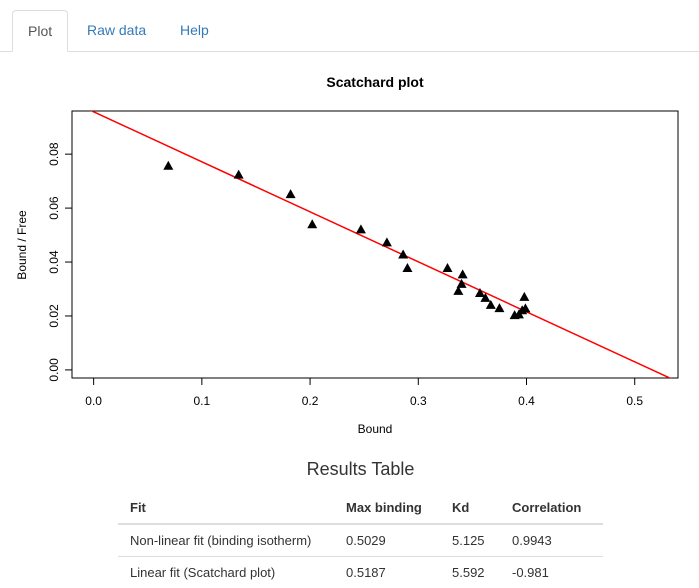  I want to click on table-header-row: Fit Max binding Kd Correlation, so click(360, 509).